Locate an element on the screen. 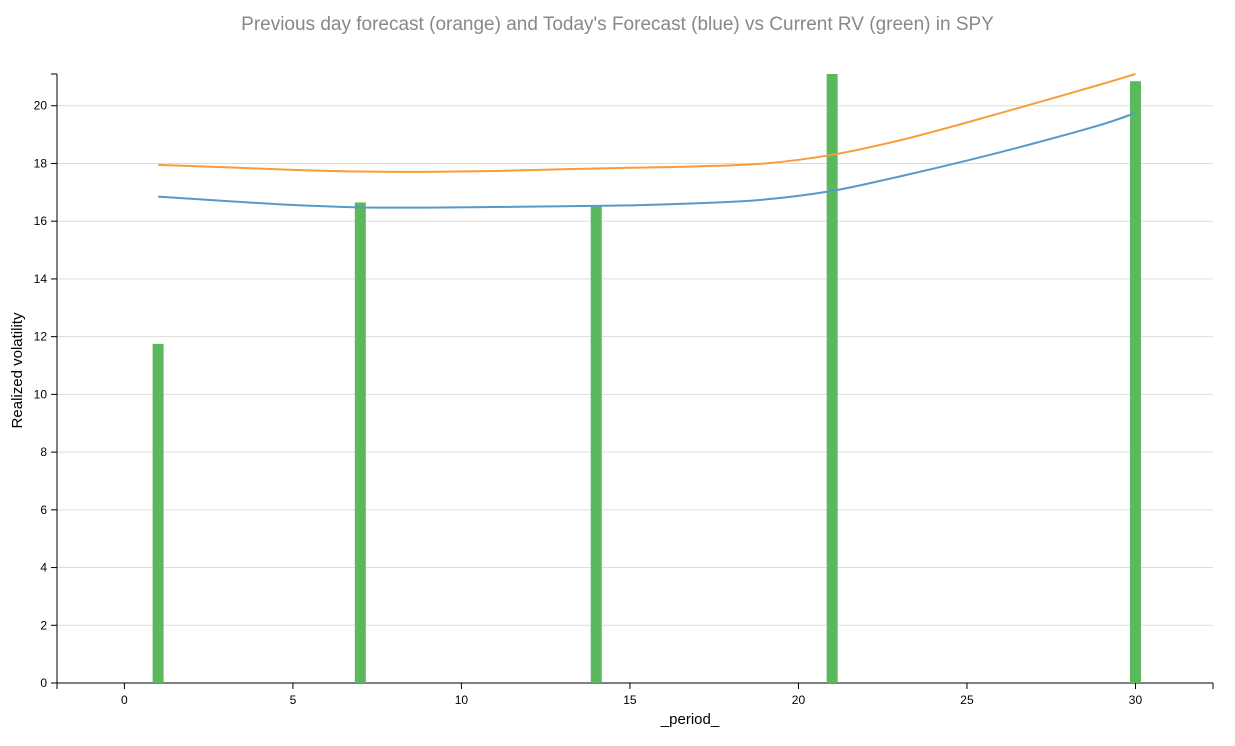  x-tick-label: 25 is located at coordinates (967, 700).